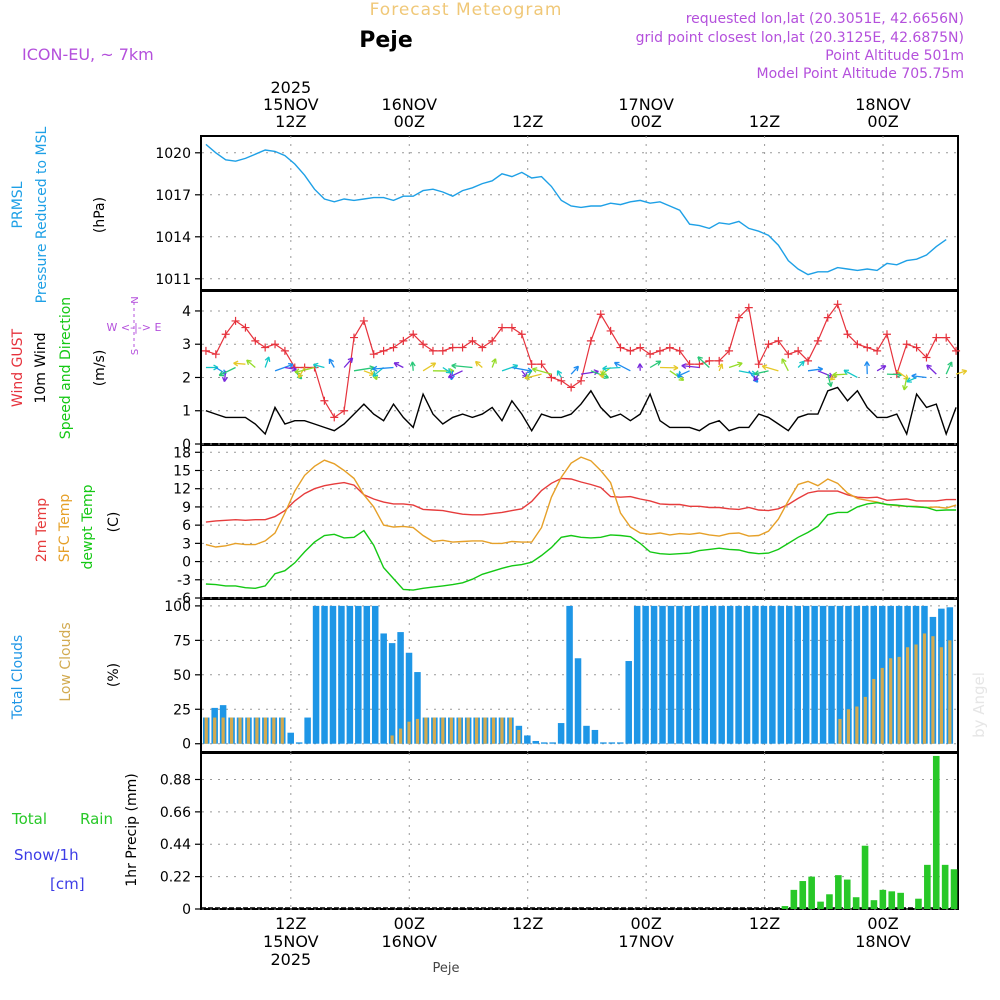 The height and width of the screenshot is (1000, 1000). What do you see at coordinates (29, 819) in the screenshot?
I see `total-label: Total` at bounding box center [29, 819].